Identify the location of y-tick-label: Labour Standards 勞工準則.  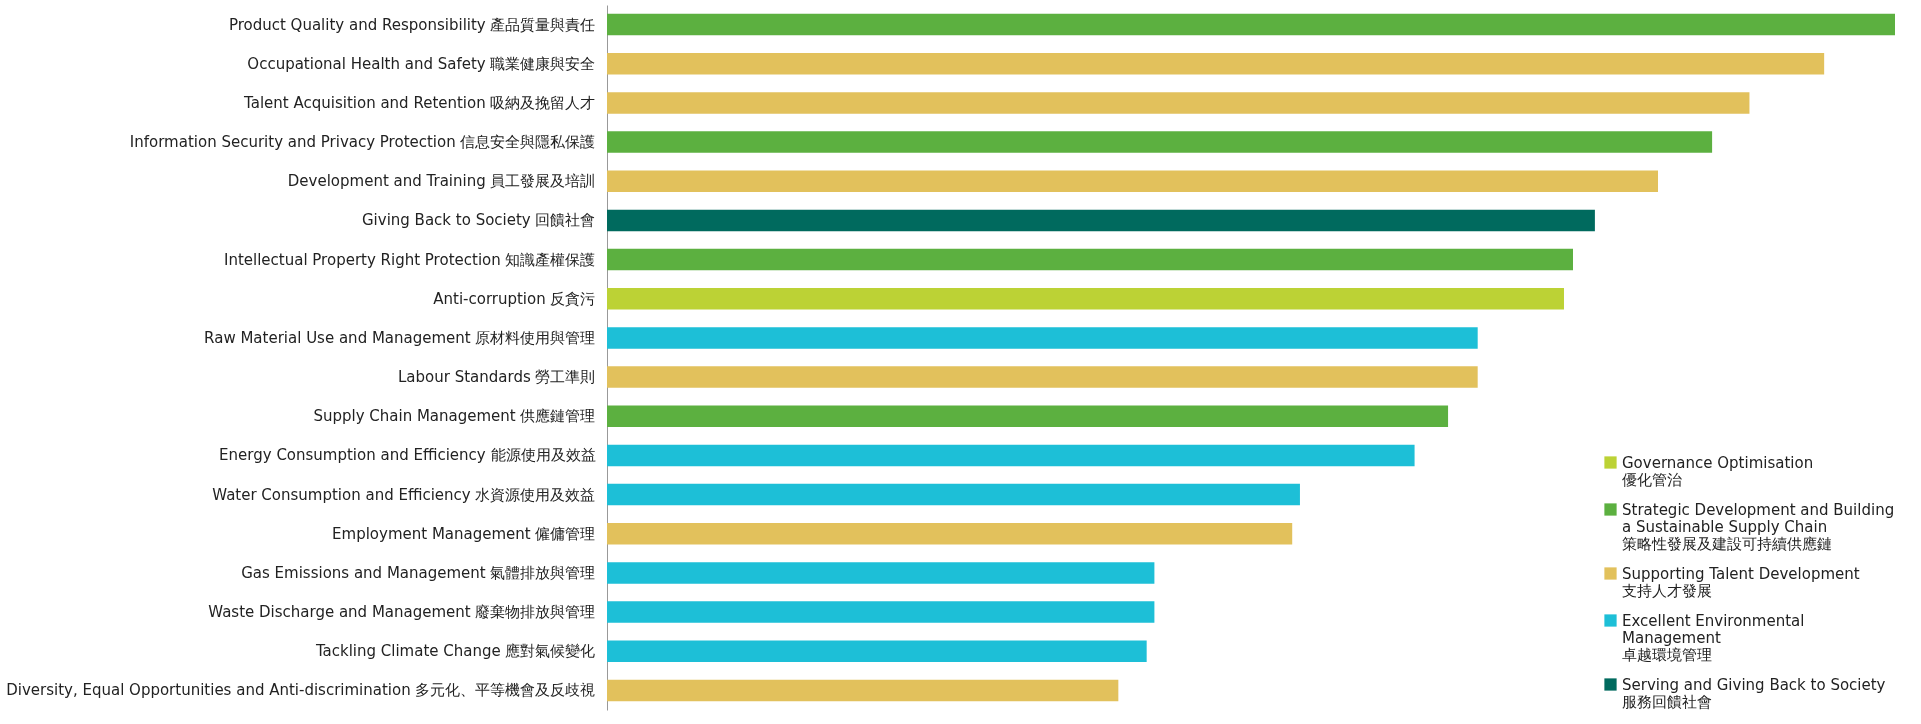
(496, 377).